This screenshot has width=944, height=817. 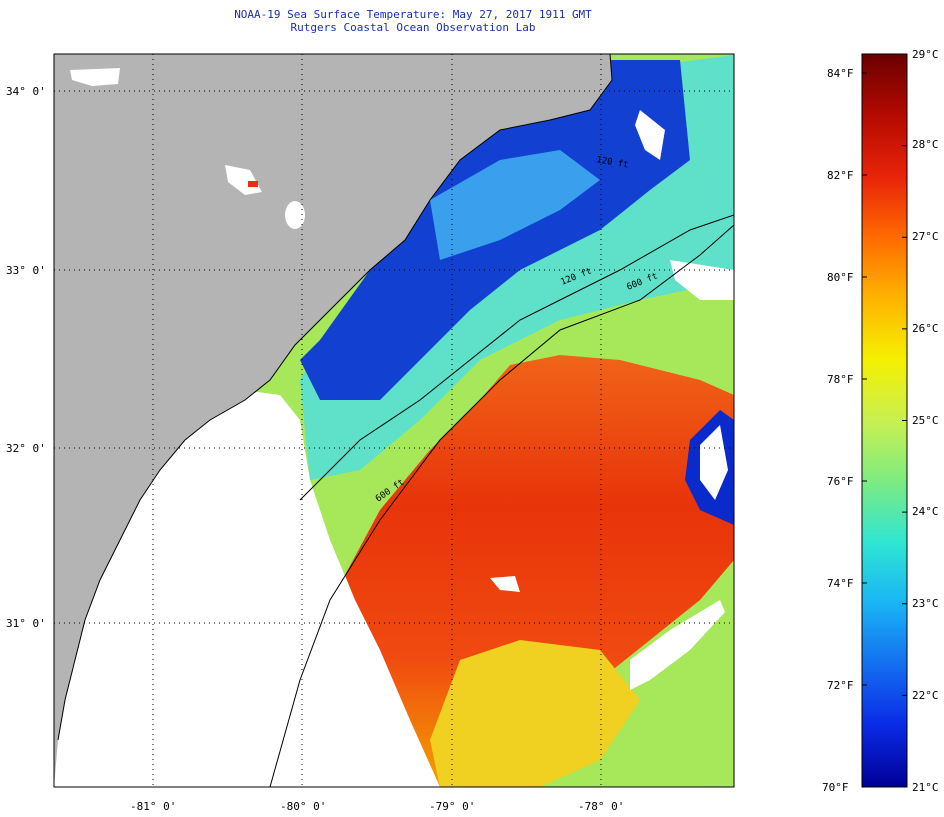 I want to click on colorbar-c-label: 24°C, so click(x=925, y=511).